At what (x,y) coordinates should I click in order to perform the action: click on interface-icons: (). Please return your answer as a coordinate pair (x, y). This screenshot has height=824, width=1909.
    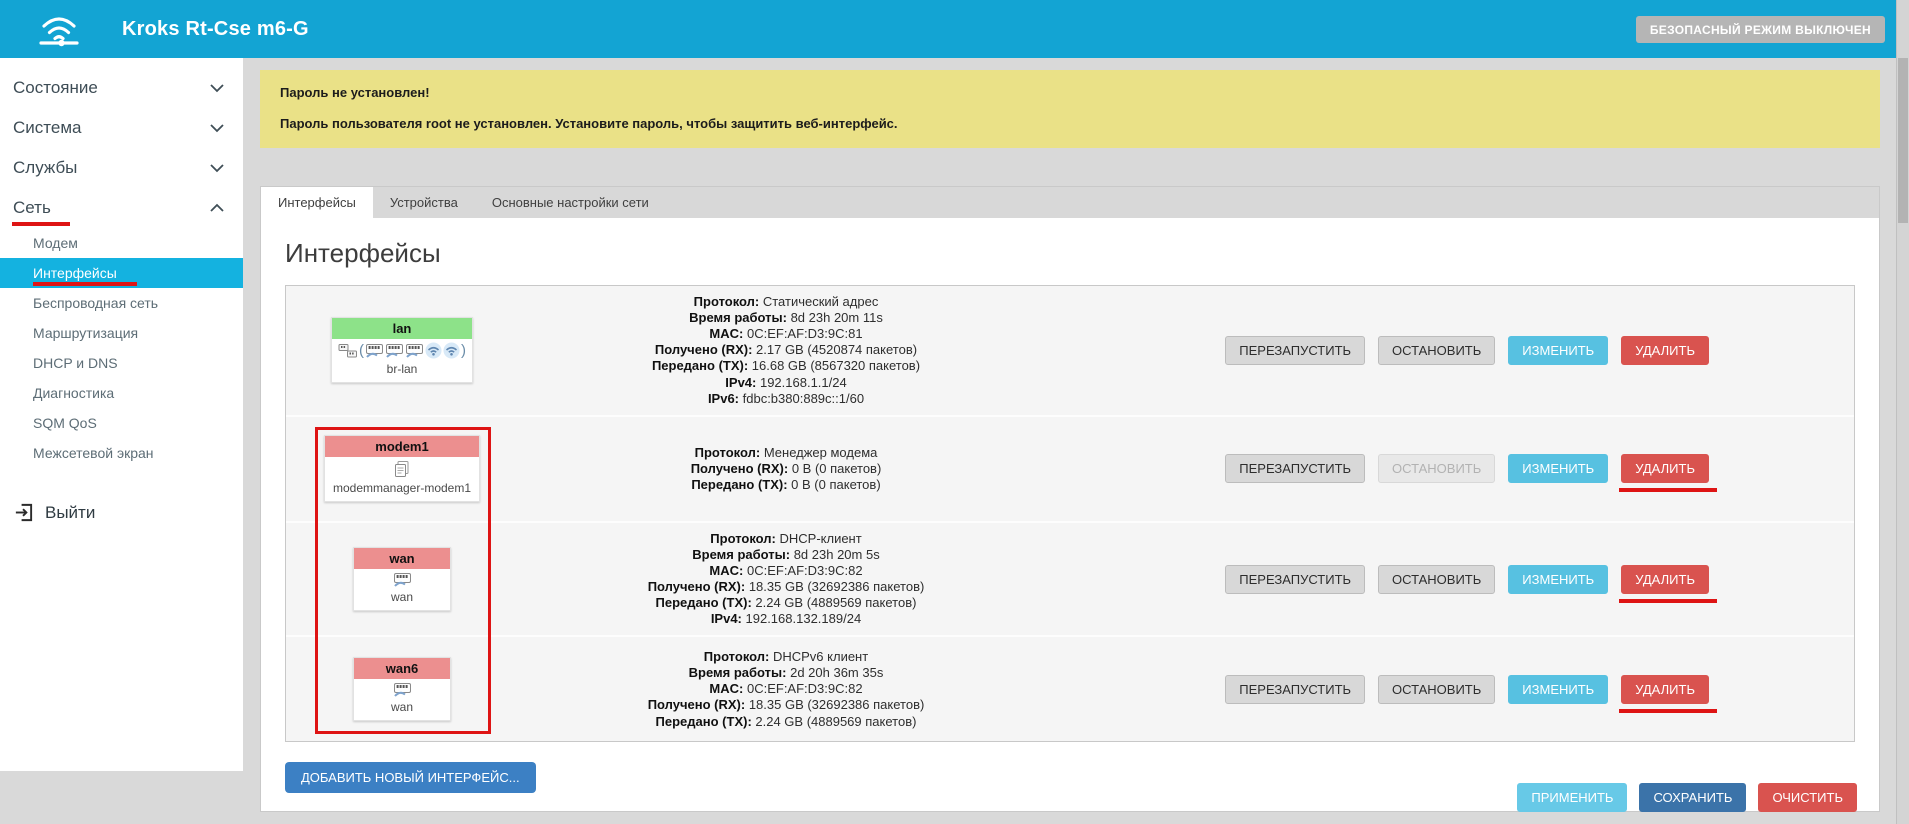
    Looking at the image, I should click on (402, 349).